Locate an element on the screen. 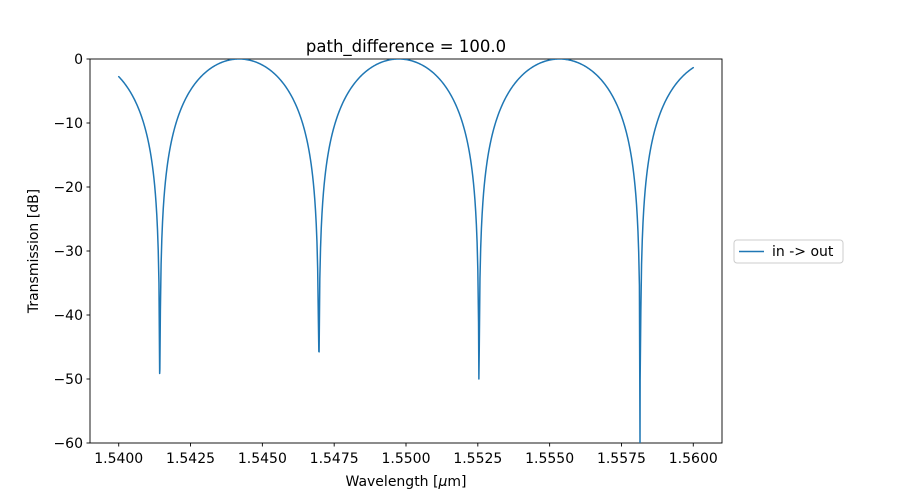 This screenshot has width=900, height=500. x-tick-label: 1.5425 is located at coordinates (190, 459).